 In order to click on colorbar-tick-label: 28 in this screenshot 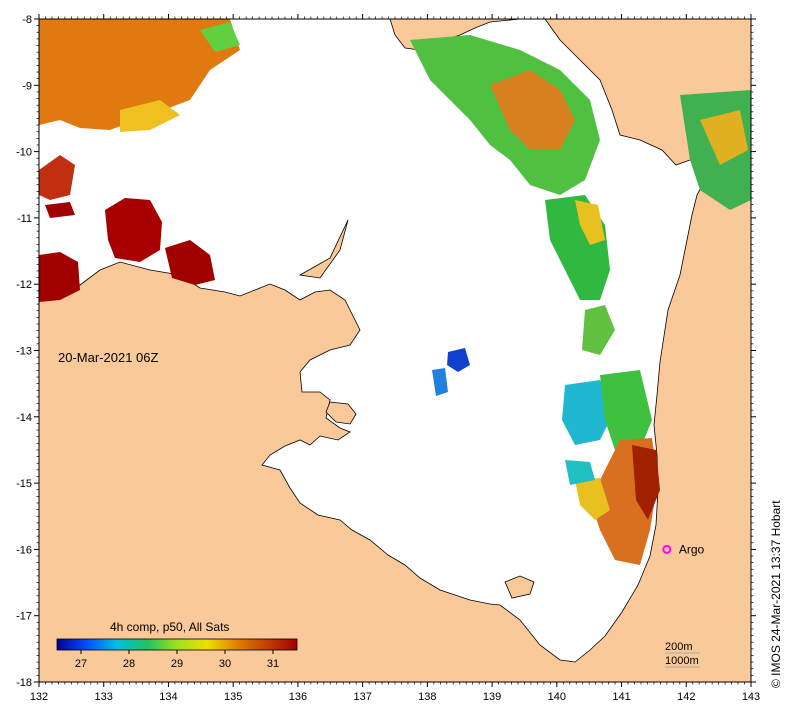, I will do `click(129, 664)`.